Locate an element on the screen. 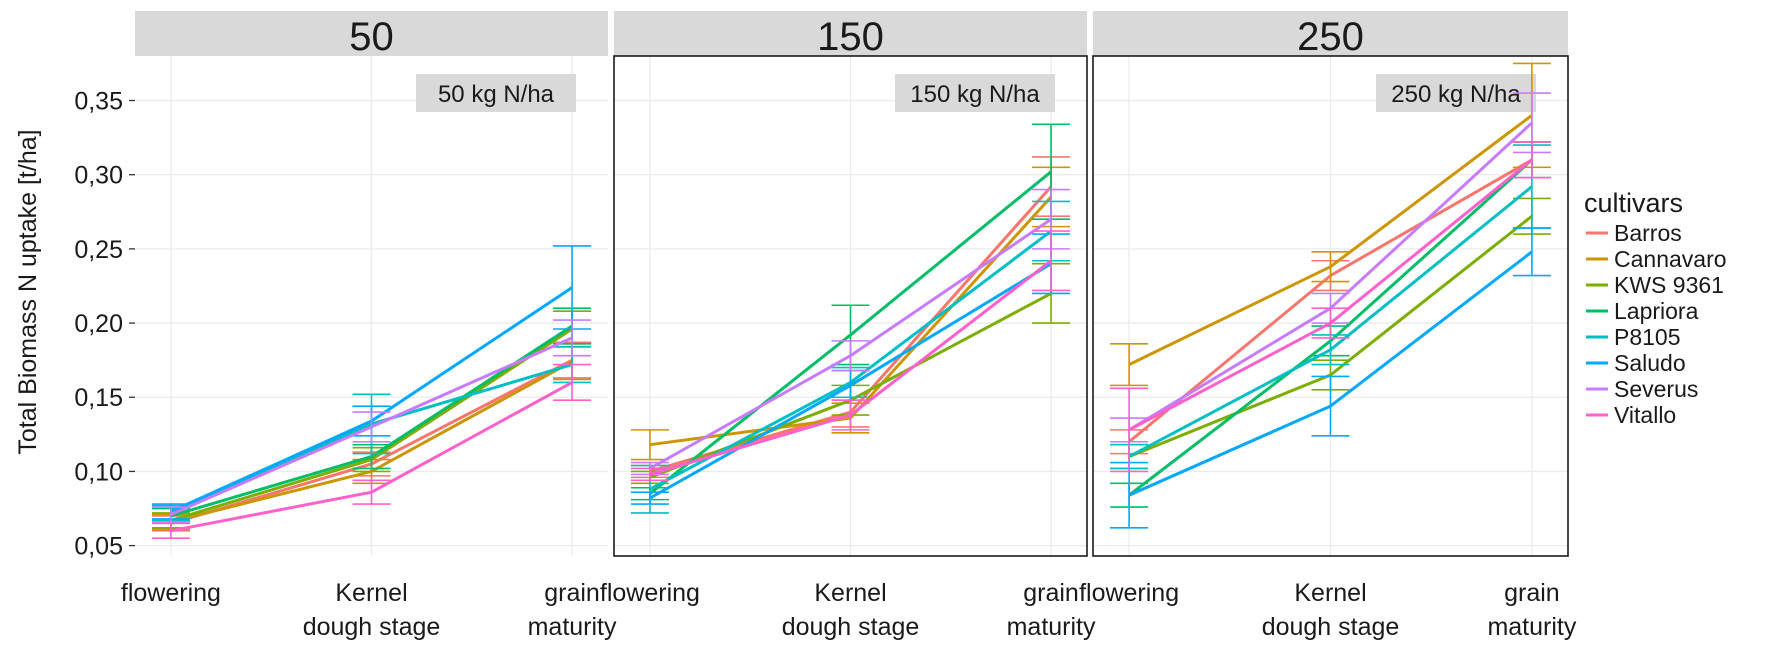 Image resolution: width=1767 pixels, height=650 pixels. legend-label: Cannavaro is located at coordinates (1670, 259).